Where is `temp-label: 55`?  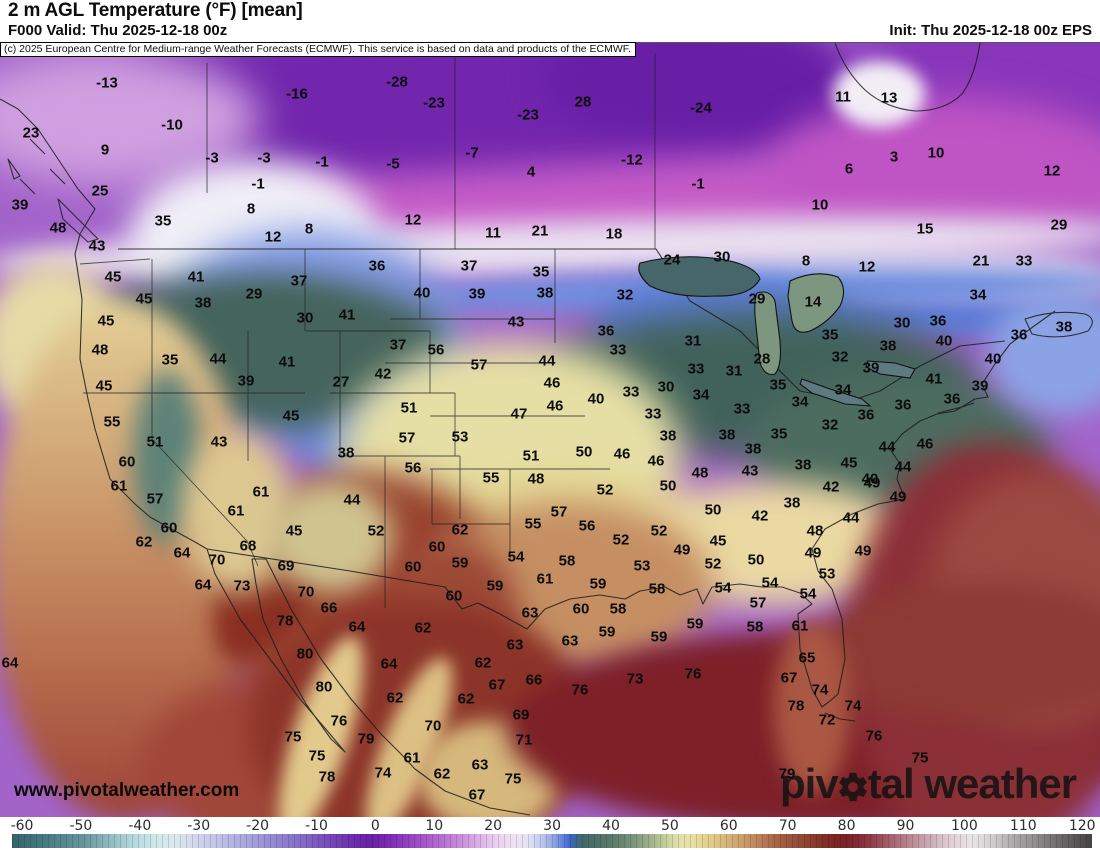
temp-label: 55 is located at coordinates (533, 524).